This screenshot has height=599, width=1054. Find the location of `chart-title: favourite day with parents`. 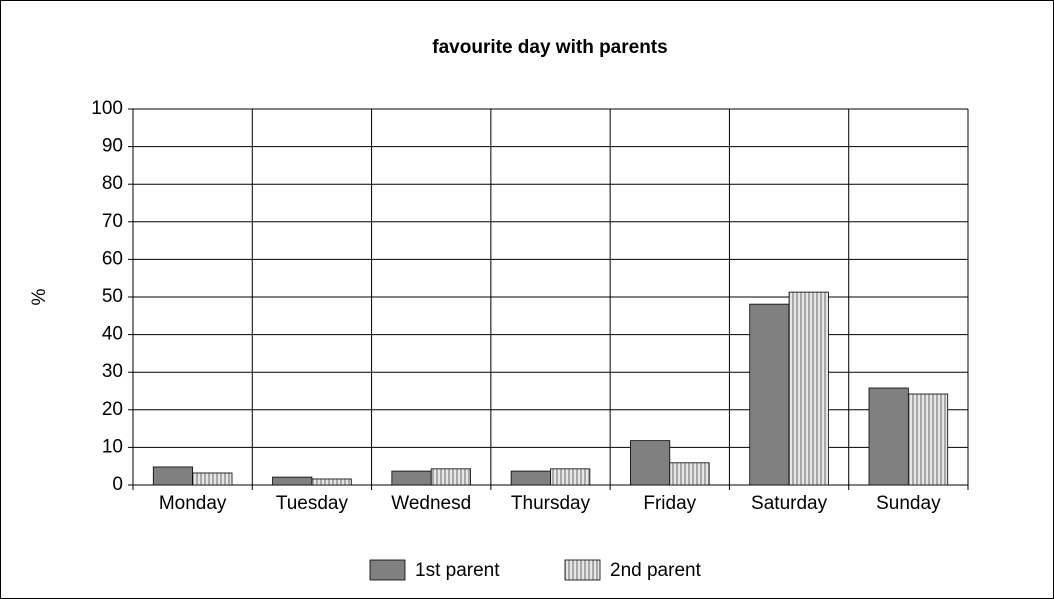

chart-title: favourite day with parents is located at coordinates (549, 47).